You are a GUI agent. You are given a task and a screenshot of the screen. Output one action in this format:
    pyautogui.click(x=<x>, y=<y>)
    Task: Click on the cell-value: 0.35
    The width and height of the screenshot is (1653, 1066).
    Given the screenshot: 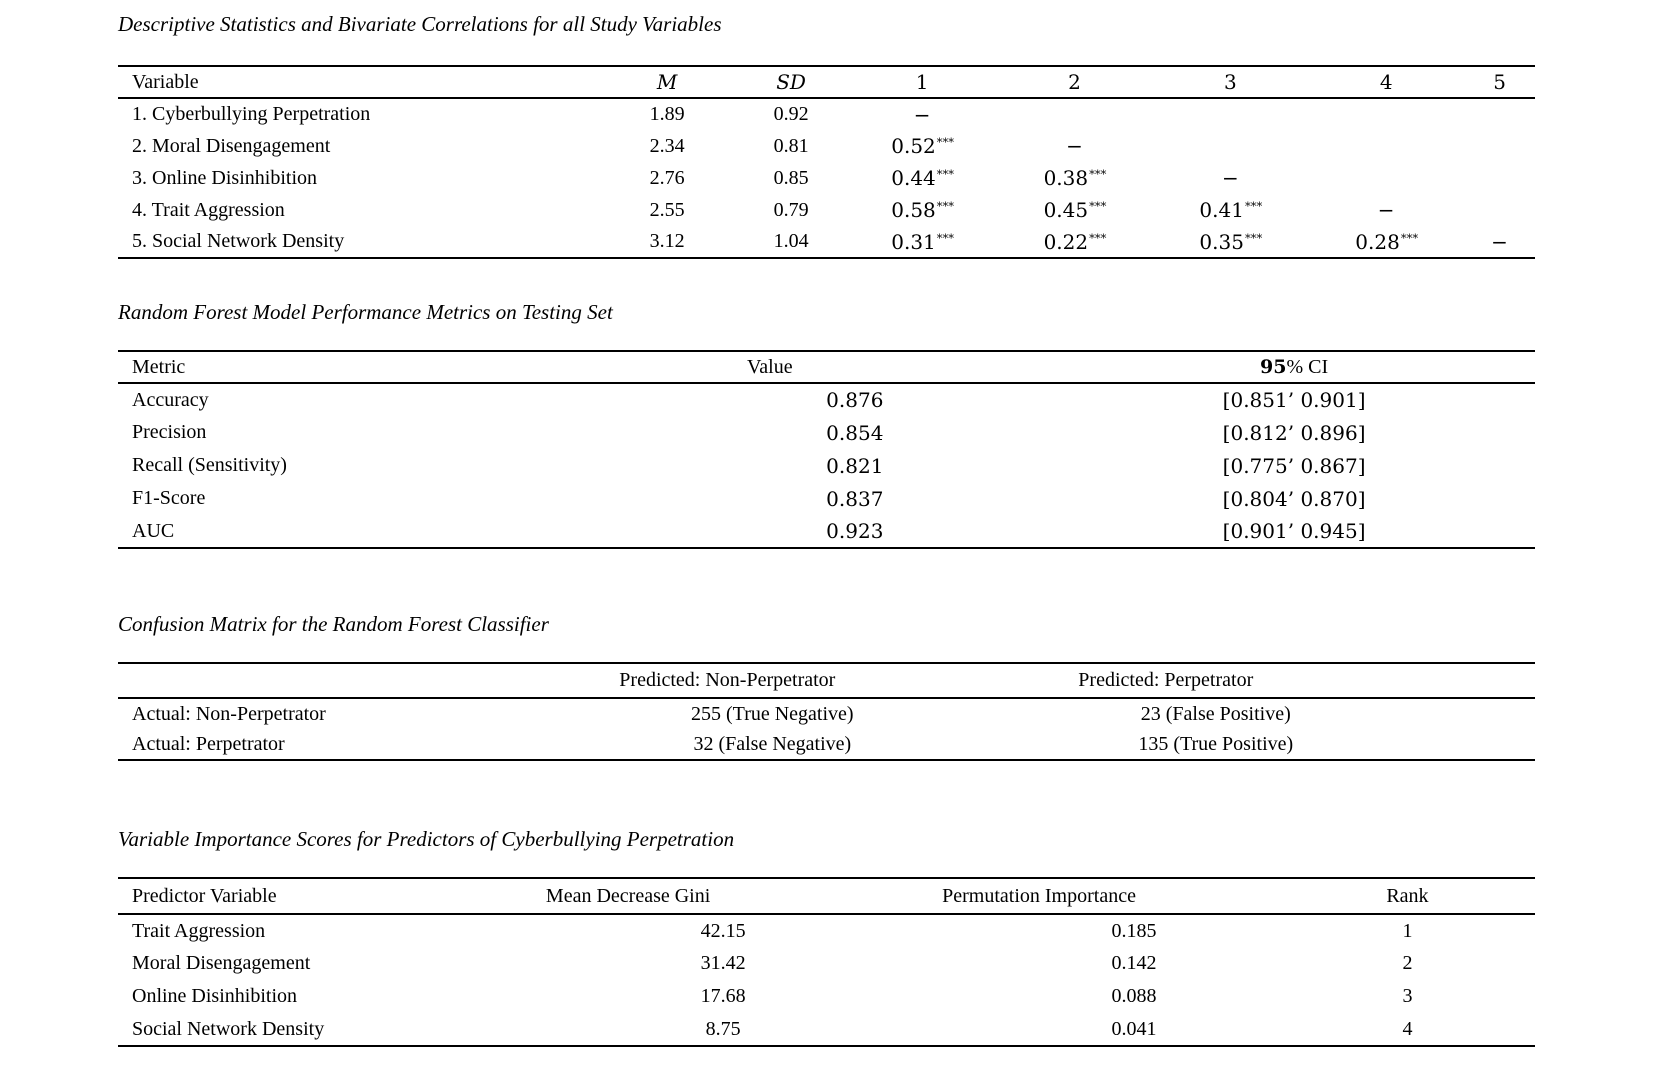 What is the action you would take?
    pyautogui.click(x=1221, y=241)
    